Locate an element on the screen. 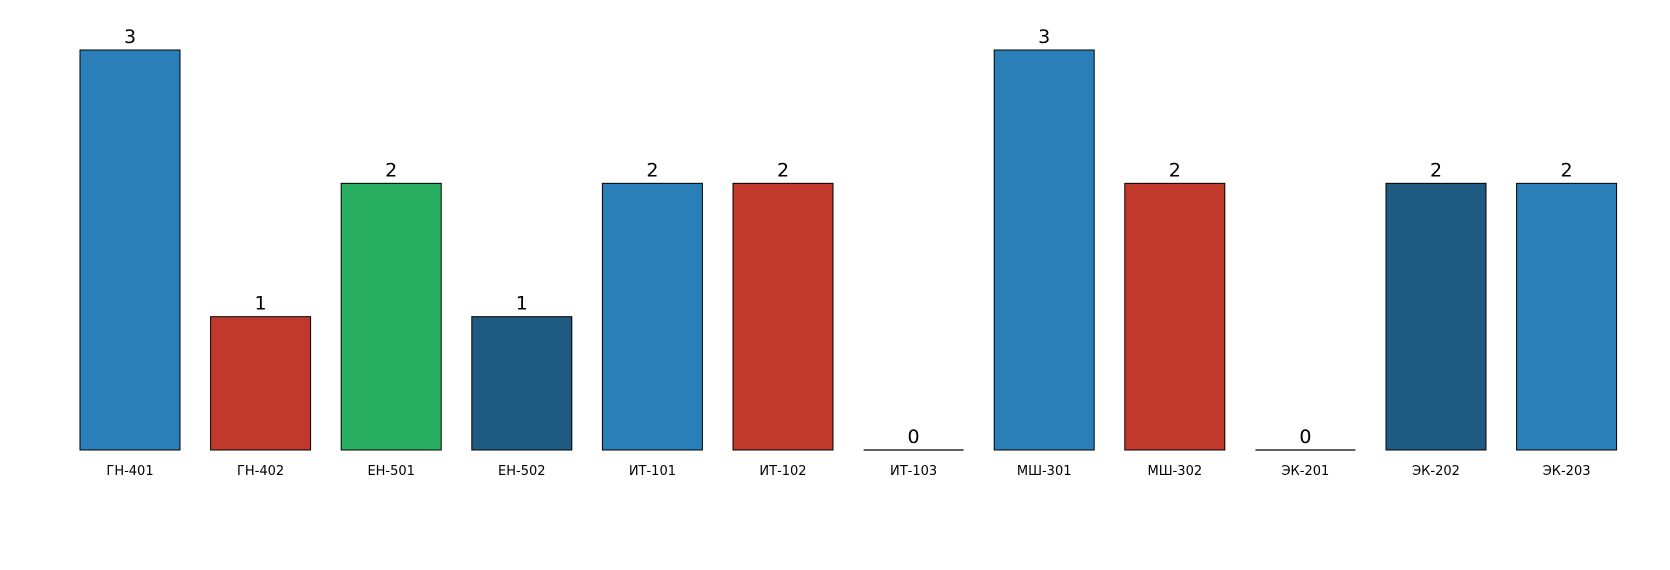  value-label-ЭК-203: 2 is located at coordinates (1567, 170).